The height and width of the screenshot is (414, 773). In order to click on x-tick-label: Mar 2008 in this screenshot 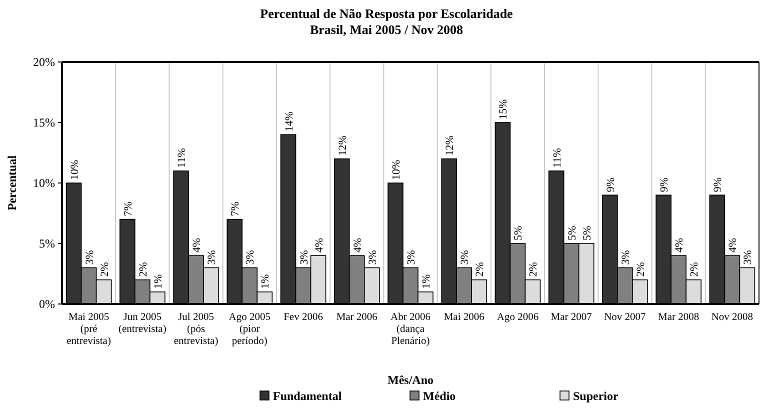, I will do `click(679, 317)`.